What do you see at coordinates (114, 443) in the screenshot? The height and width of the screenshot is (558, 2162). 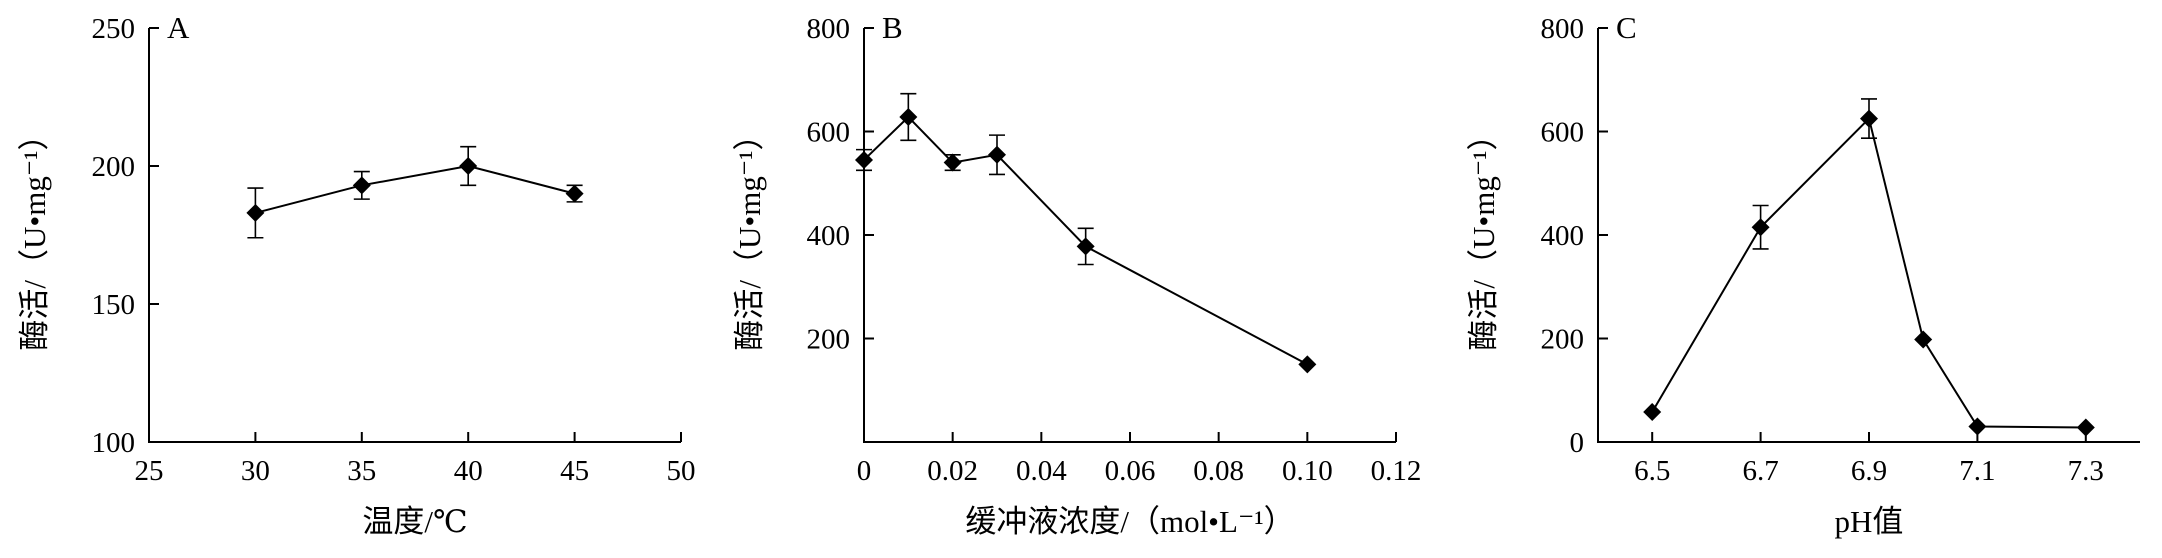 I see `y-tick-label: 100` at bounding box center [114, 443].